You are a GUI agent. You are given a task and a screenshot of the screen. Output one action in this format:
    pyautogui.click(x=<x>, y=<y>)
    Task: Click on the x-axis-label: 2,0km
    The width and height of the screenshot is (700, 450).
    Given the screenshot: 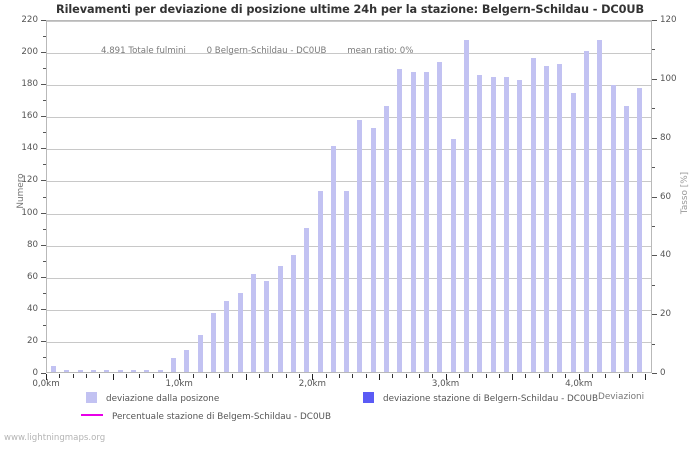 What is the action you would take?
    pyautogui.click(x=312, y=384)
    